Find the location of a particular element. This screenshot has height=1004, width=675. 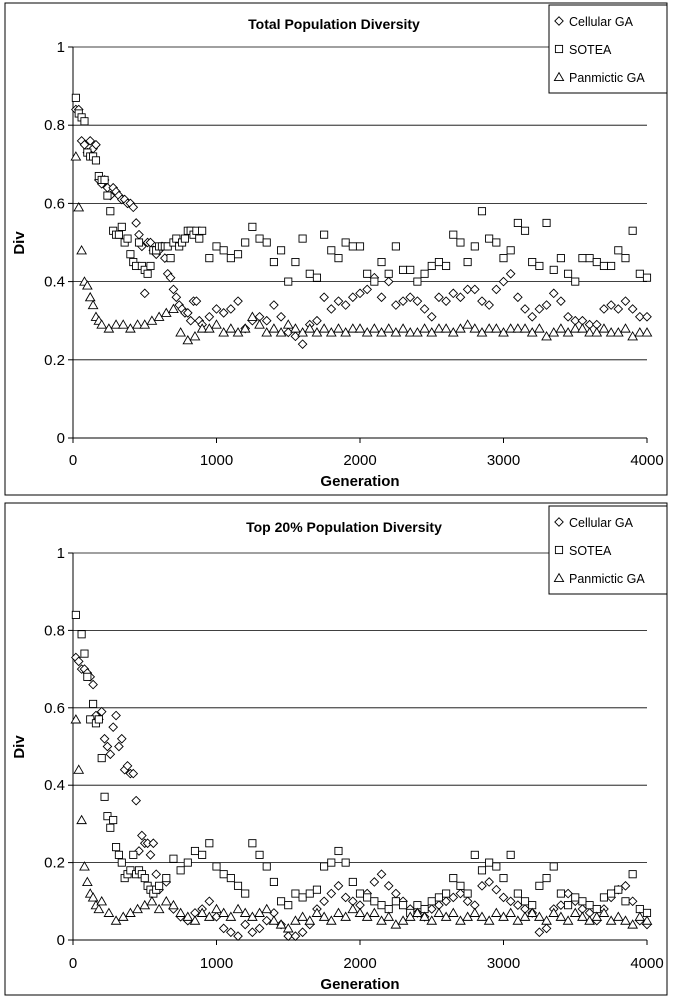

legend-label: Cellular GA is located at coordinates (601, 22).